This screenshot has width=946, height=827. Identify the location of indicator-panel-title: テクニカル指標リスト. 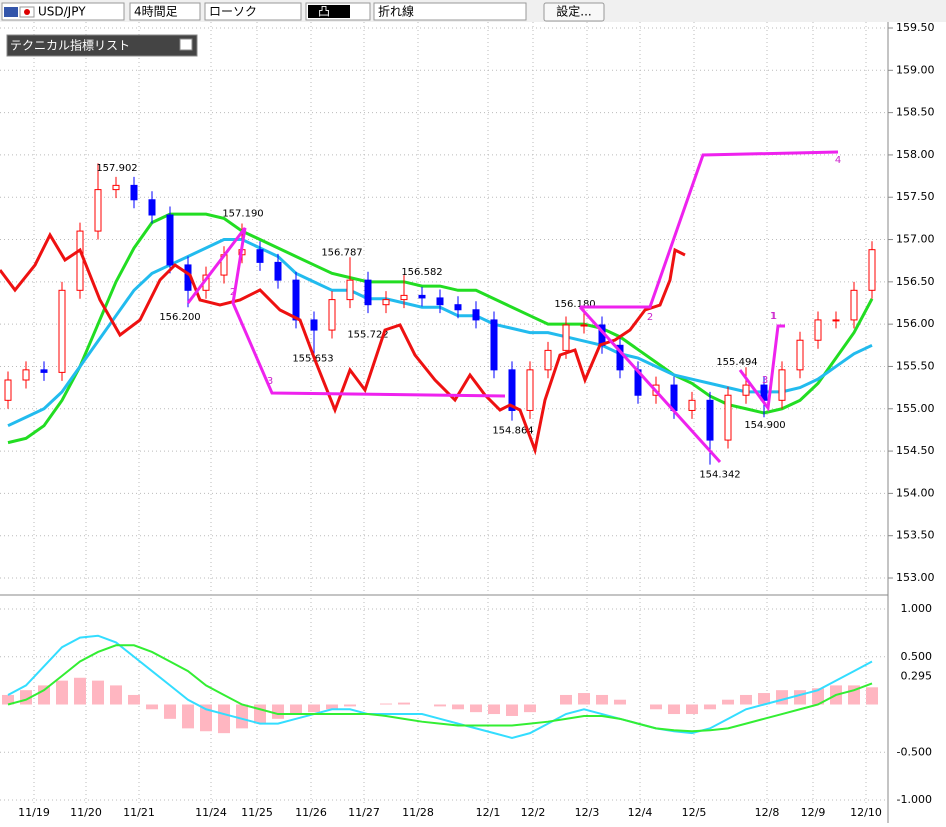
(70, 45).